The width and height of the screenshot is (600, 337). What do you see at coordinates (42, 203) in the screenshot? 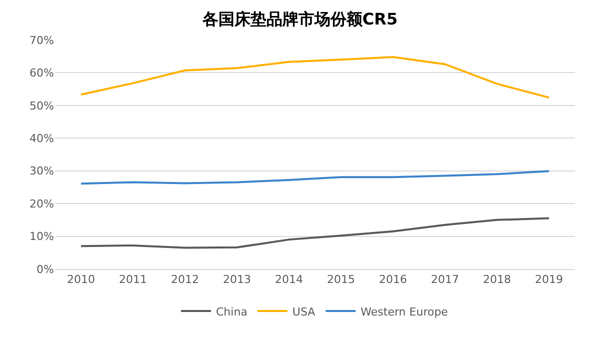
I see `y-tick-label: 20%` at bounding box center [42, 203].